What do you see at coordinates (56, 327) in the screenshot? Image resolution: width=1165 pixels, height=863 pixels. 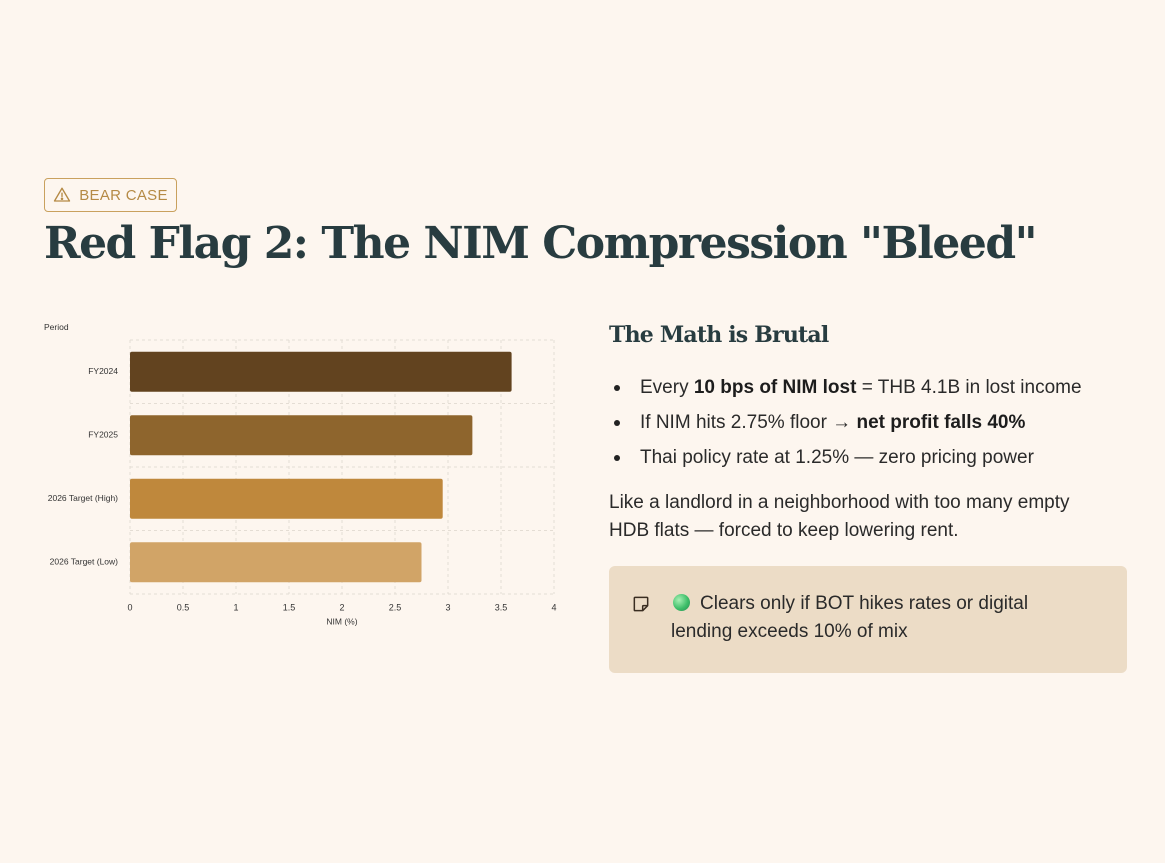 I see `y-axis-title: Period` at bounding box center [56, 327].